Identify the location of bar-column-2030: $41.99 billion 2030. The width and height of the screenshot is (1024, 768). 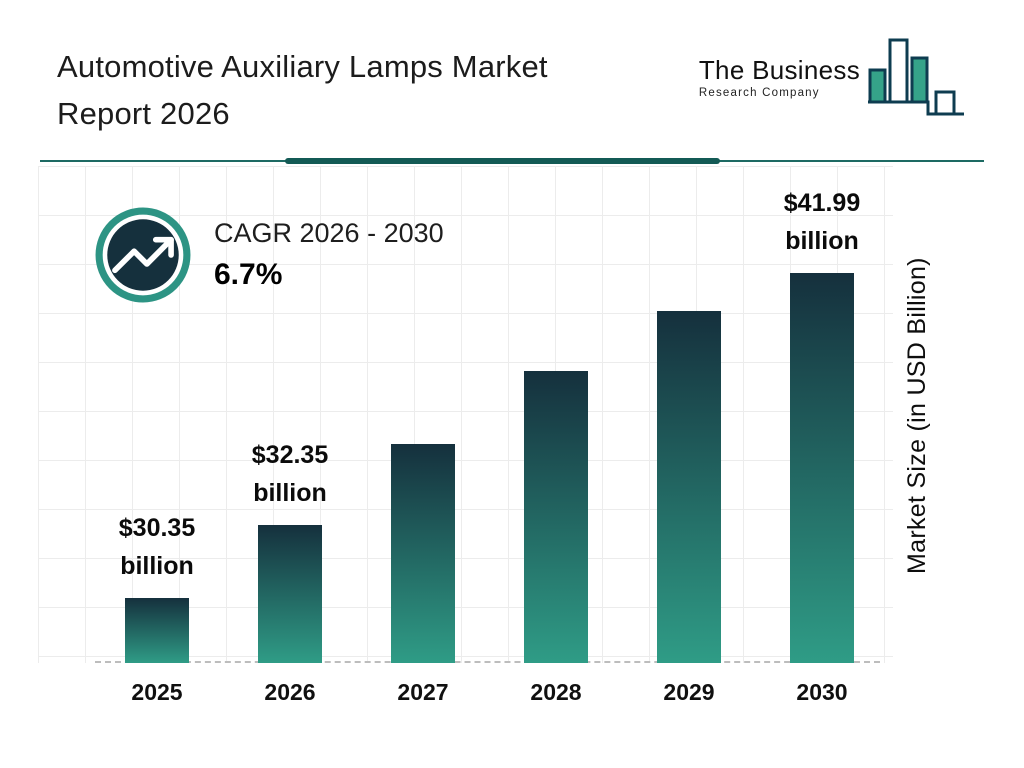
(822, 445).